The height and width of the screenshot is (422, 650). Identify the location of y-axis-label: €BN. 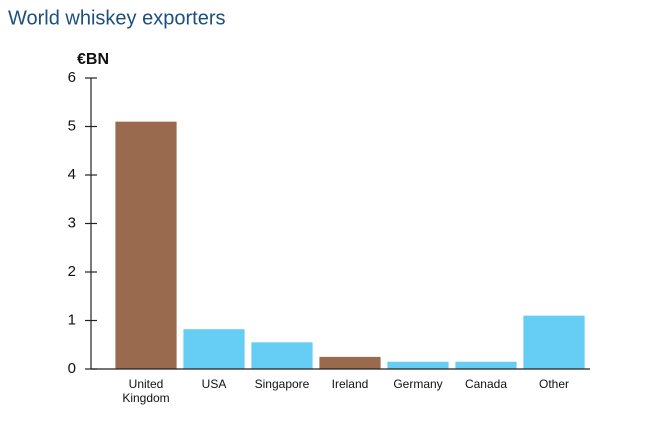
(93, 59).